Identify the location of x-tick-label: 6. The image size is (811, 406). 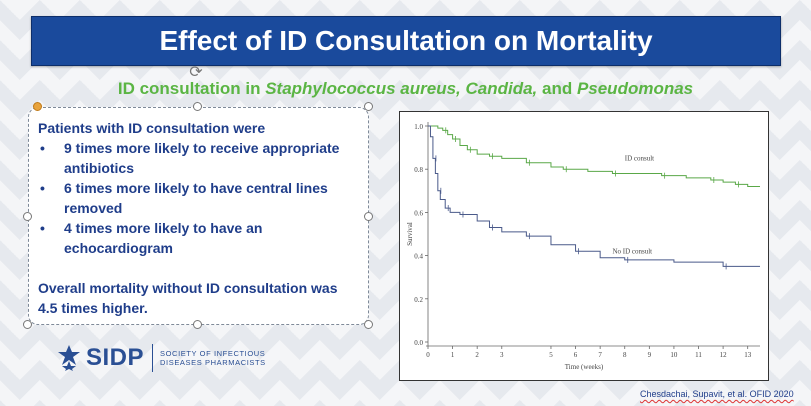
(576, 355).